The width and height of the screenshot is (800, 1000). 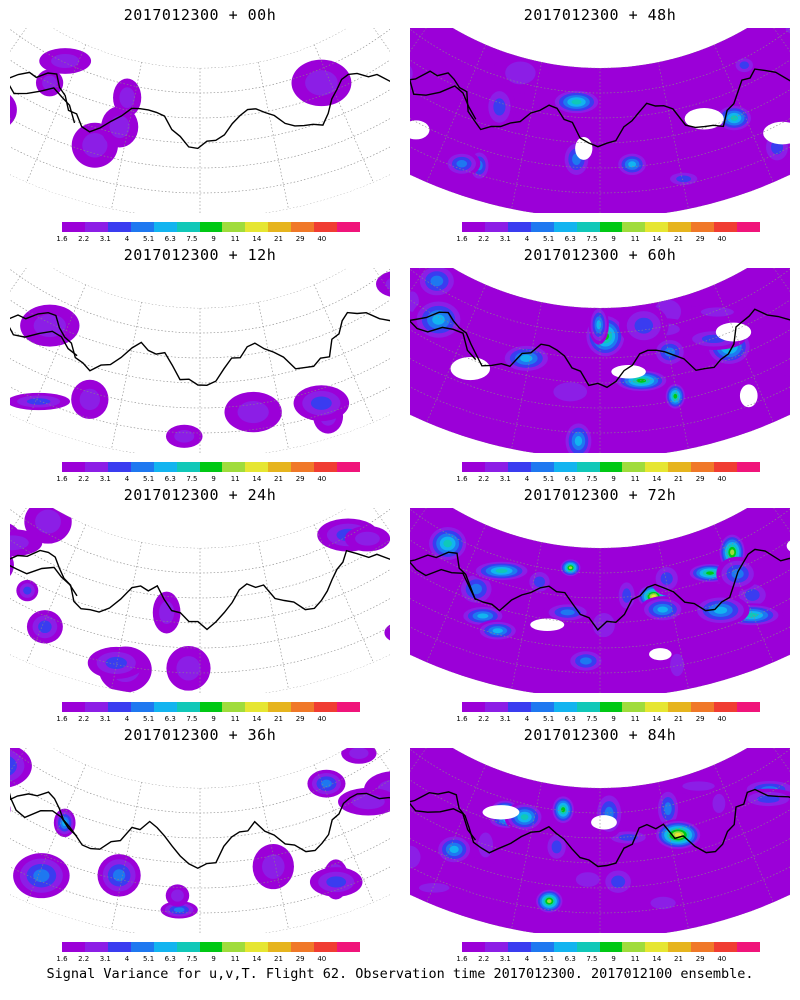 What do you see at coordinates (600, 735) in the screenshot?
I see `panel-title: 2017012300 + 84h` at bounding box center [600, 735].